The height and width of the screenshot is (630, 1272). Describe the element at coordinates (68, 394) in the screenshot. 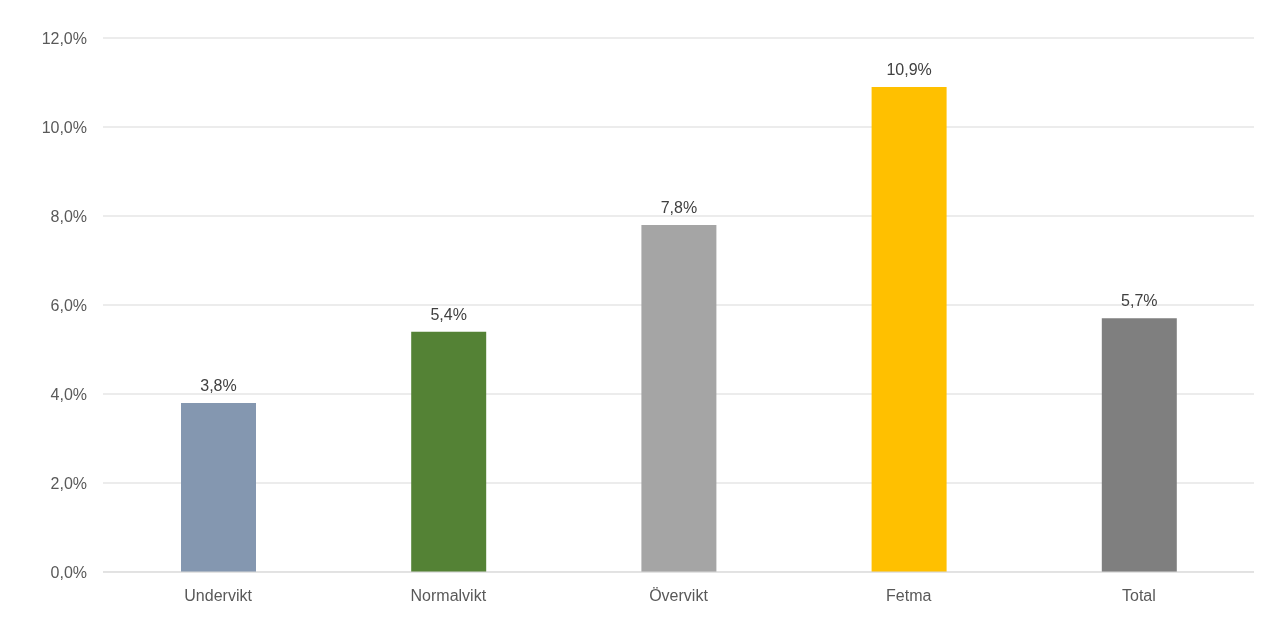

I see `y-tick-label: 4,0%` at that location.